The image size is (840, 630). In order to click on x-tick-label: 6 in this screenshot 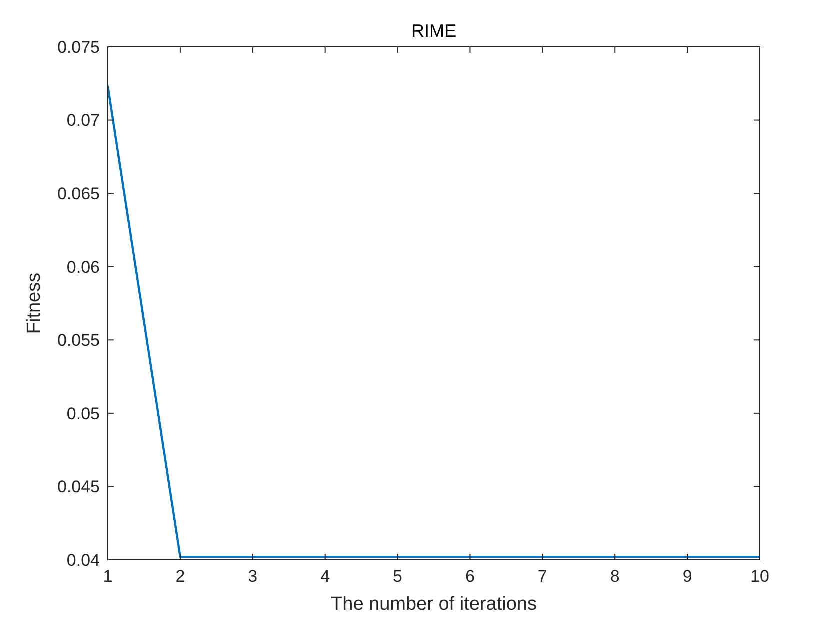, I will do `click(470, 576)`.